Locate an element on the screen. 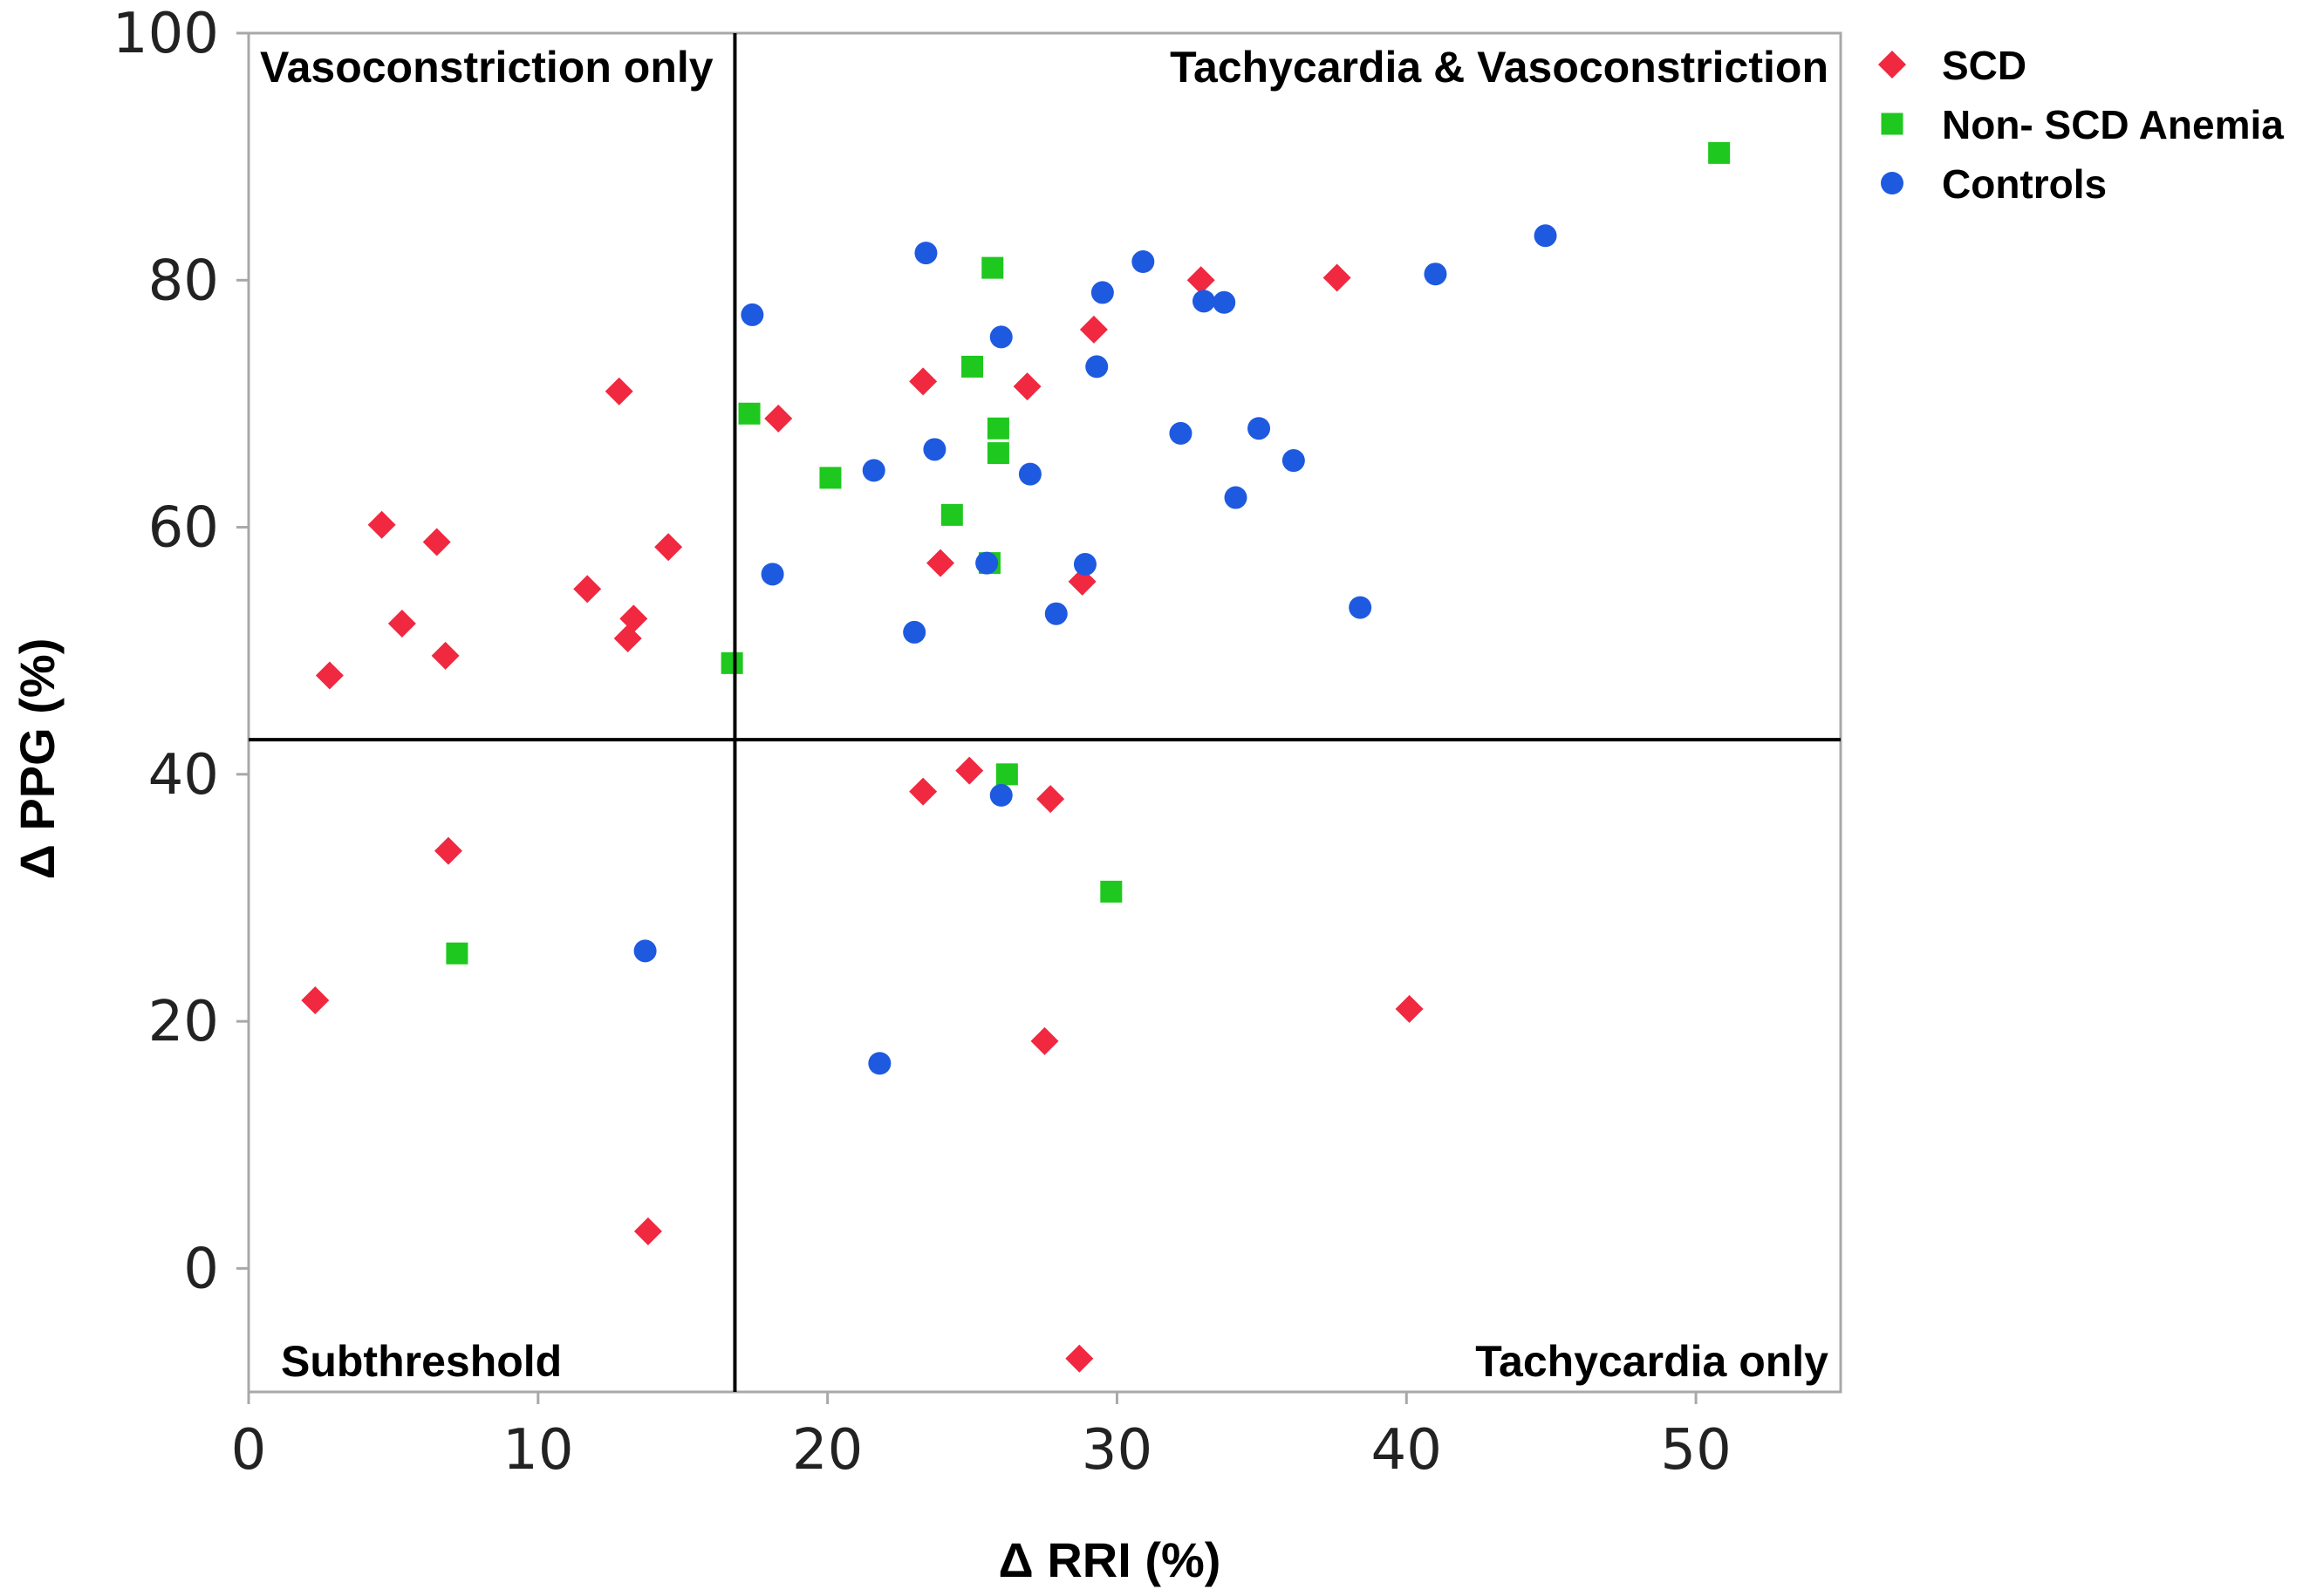  y-tick-label: 40 is located at coordinates (183, 776).